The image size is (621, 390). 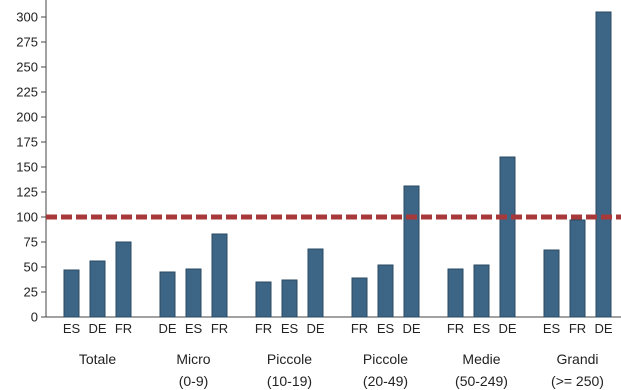 I want to click on category-label: Totale, so click(x=98, y=359).